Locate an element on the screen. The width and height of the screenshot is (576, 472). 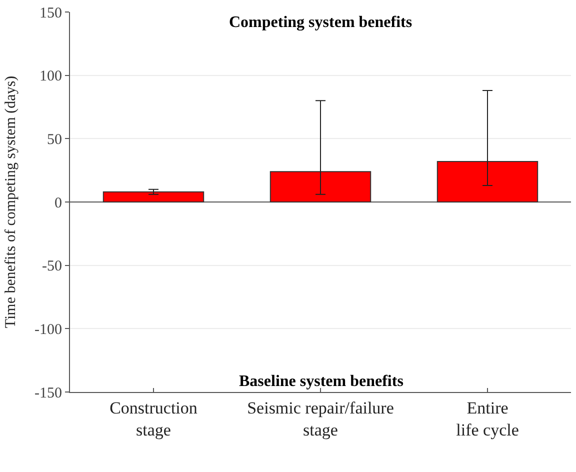
annotation: Competing system benefits is located at coordinates (320, 22).